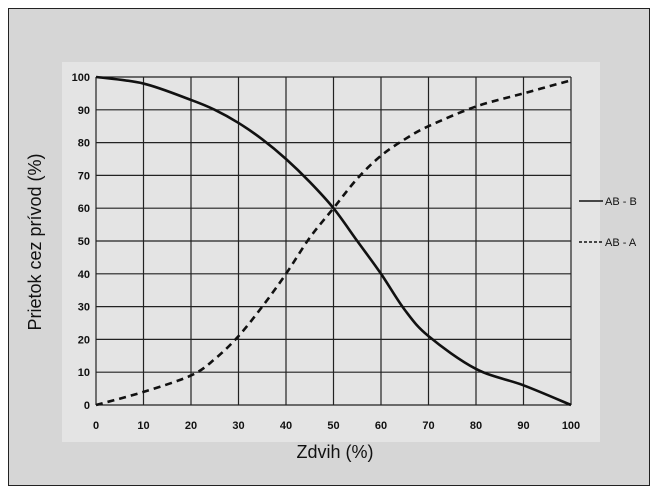 This screenshot has height=496, width=660. I want to click on x-tick-label: 10, so click(143, 426).